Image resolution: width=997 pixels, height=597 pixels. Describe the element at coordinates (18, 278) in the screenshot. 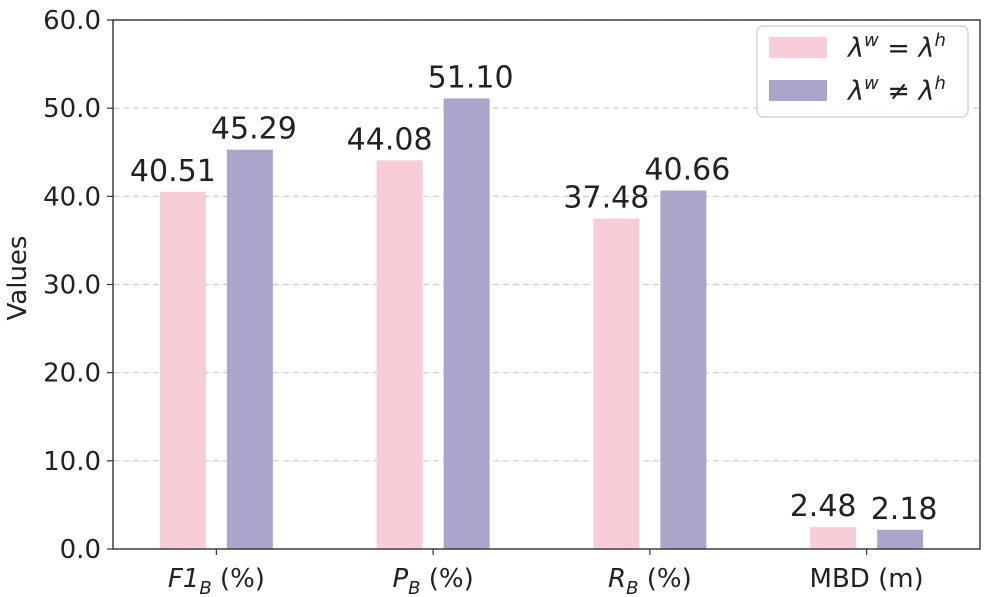

I see `y-axis-title: Values` at that location.